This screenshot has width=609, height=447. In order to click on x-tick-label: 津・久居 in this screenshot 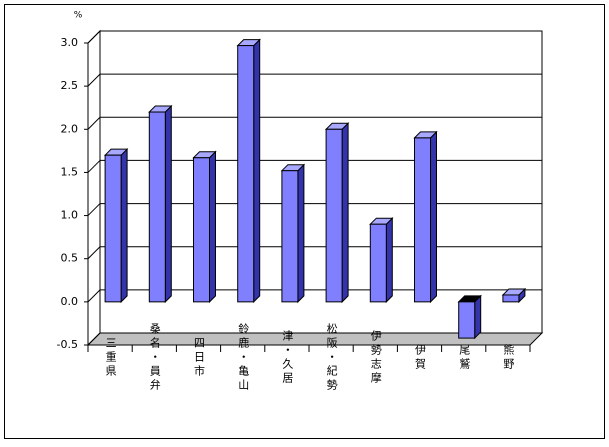, I will do `click(287, 358)`.